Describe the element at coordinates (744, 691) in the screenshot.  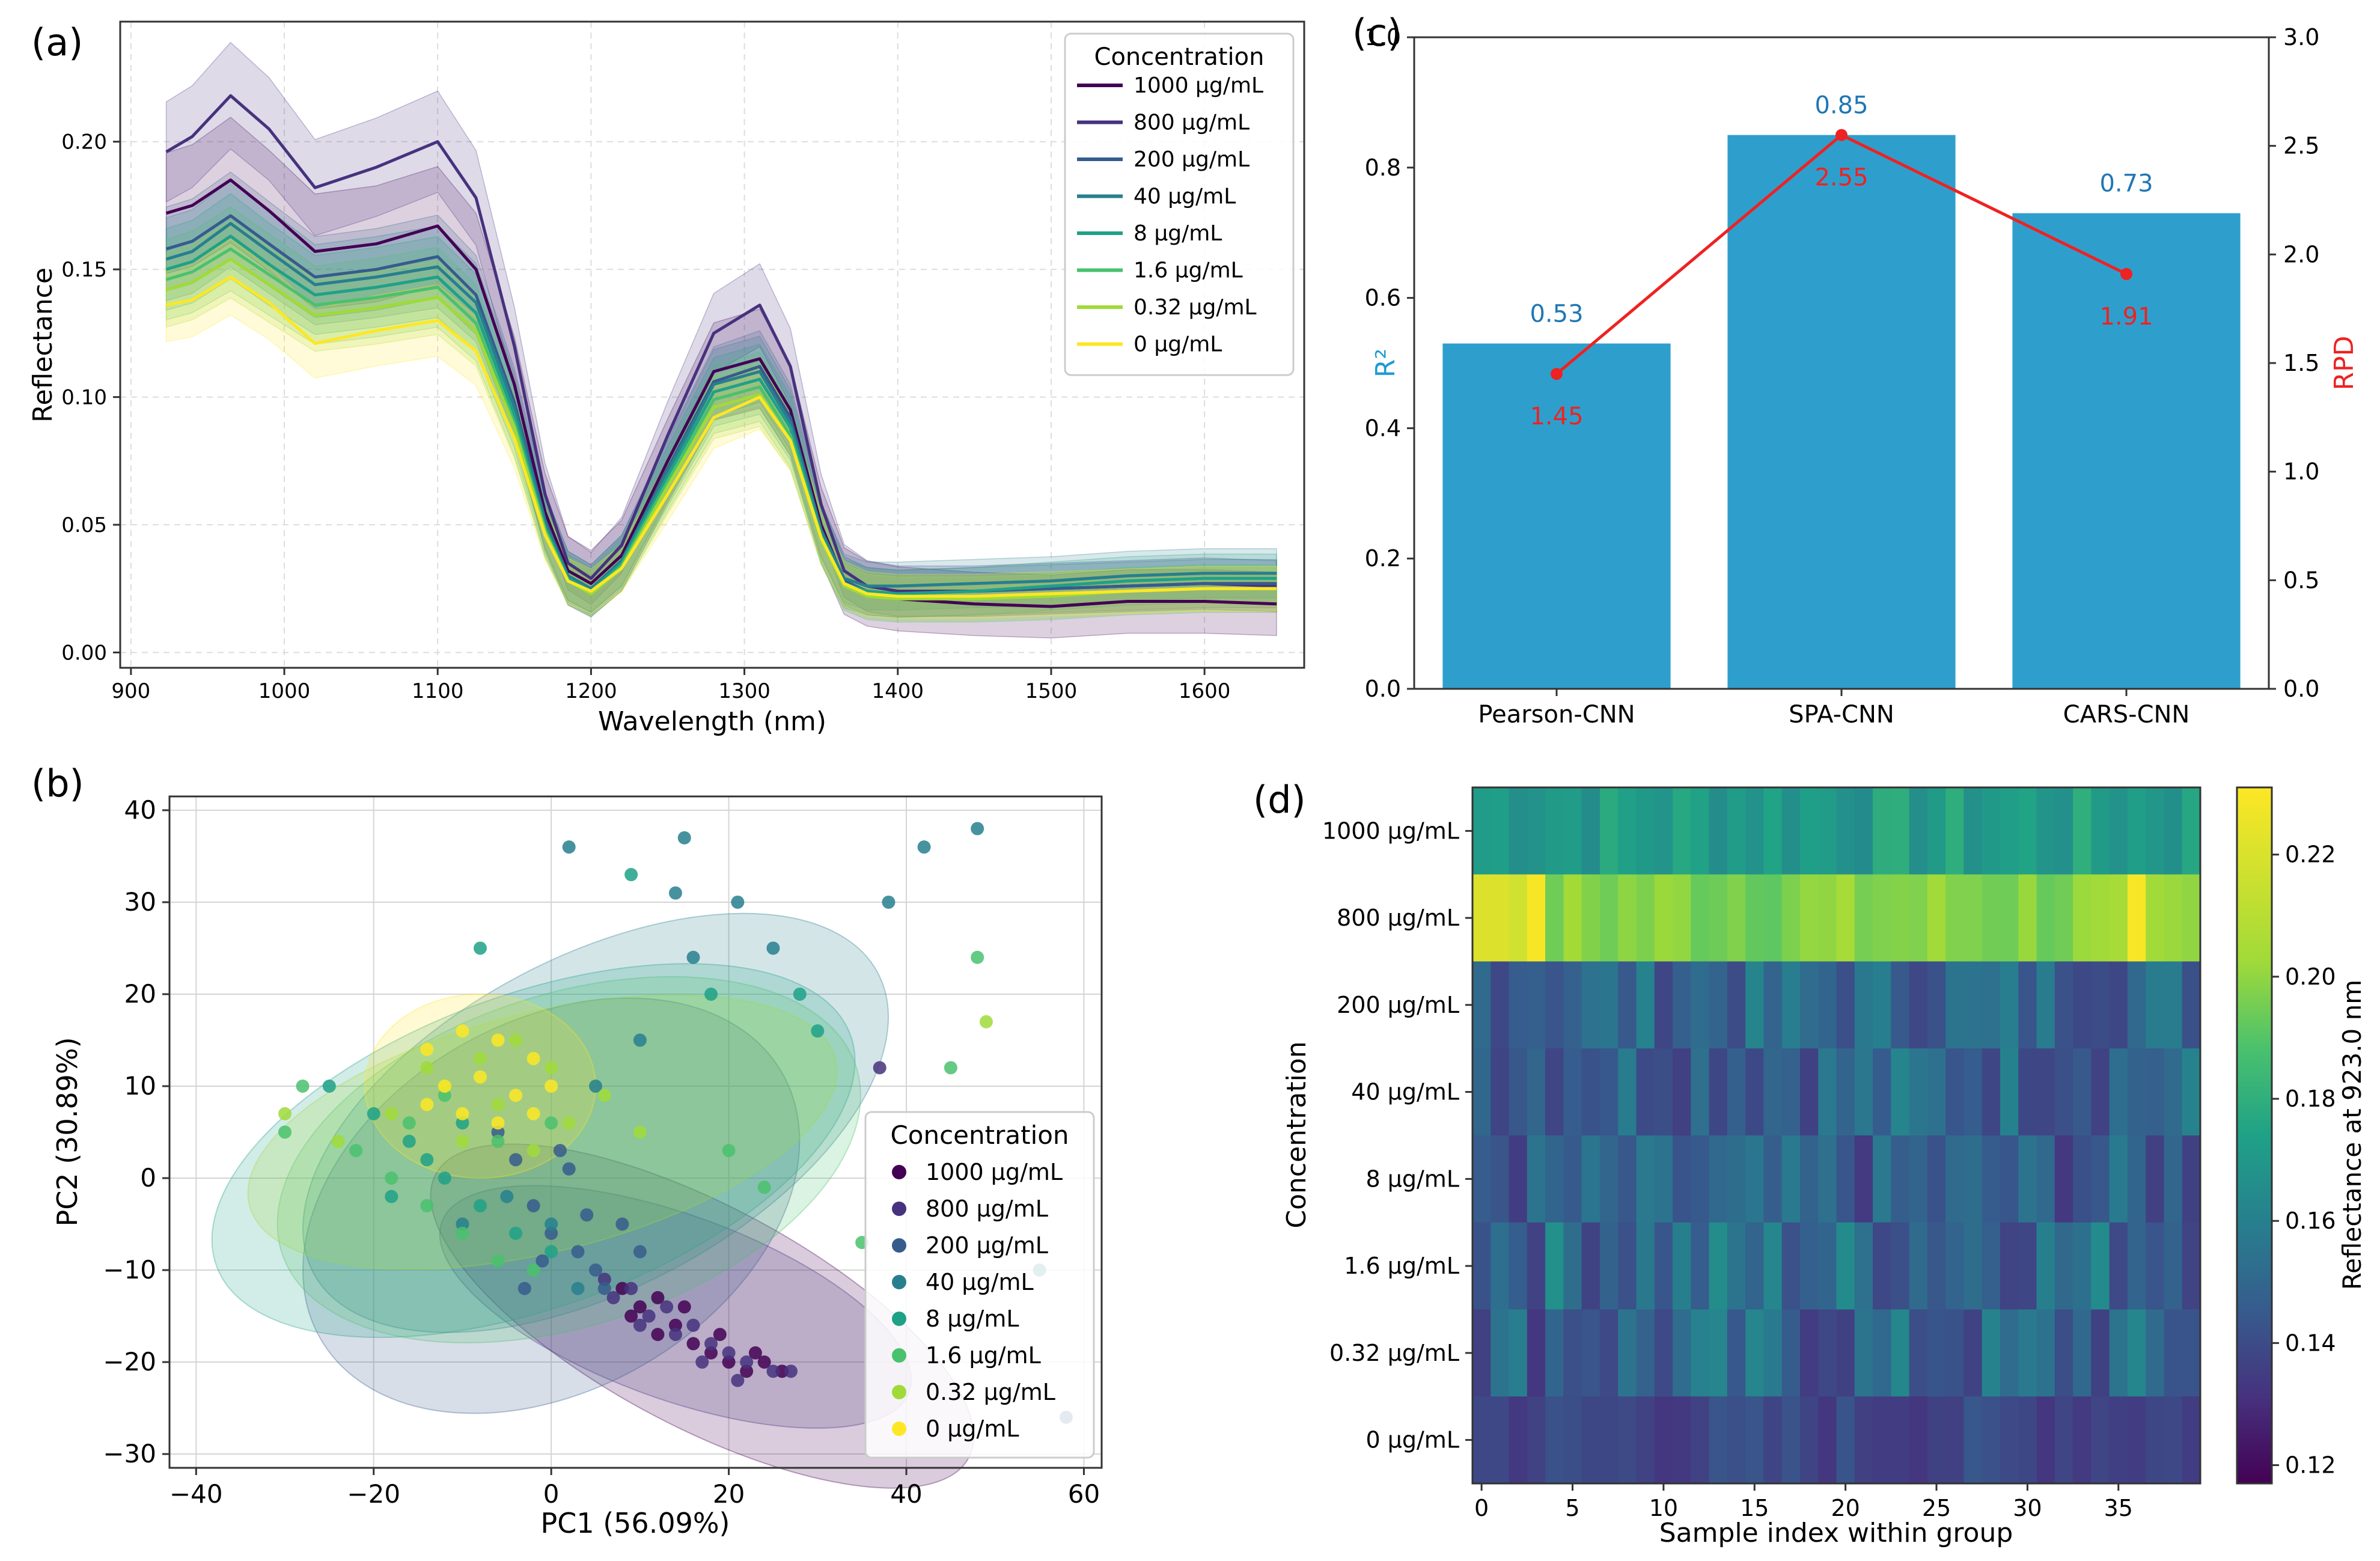
I see `panel-a-xtick-label: 1300` at that location.